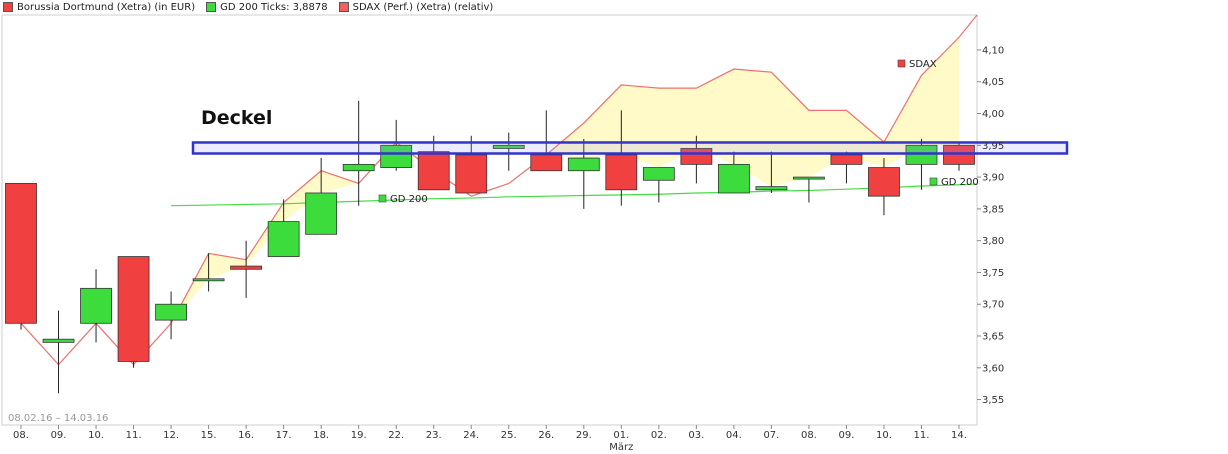  What do you see at coordinates (993, 50) in the screenshot?
I see `y-tick-label: 4,10` at bounding box center [993, 50].